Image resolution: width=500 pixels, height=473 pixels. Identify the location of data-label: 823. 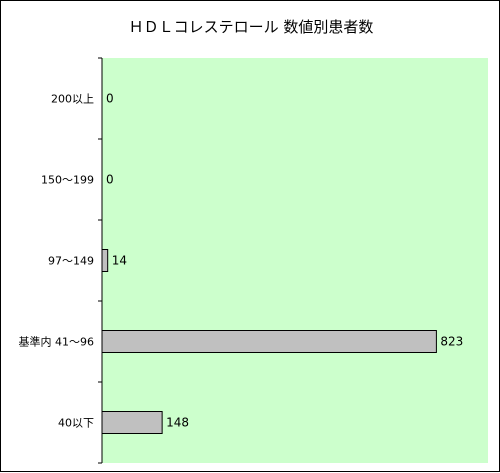
(451, 342).